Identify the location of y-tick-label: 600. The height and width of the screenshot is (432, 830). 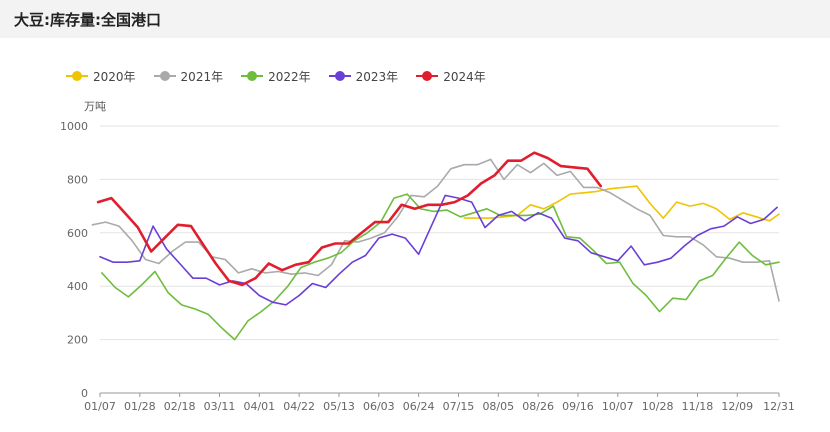
(77, 233).